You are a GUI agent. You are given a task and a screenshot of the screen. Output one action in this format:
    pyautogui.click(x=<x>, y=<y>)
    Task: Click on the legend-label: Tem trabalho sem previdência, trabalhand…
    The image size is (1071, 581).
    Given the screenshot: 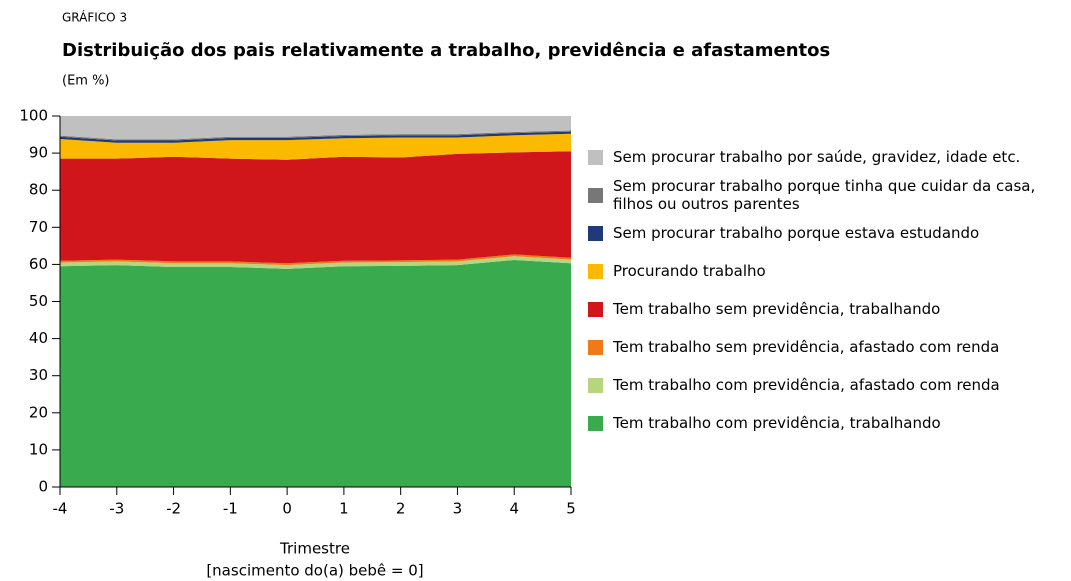 What is the action you would take?
    pyautogui.click(x=777, y=309)
    